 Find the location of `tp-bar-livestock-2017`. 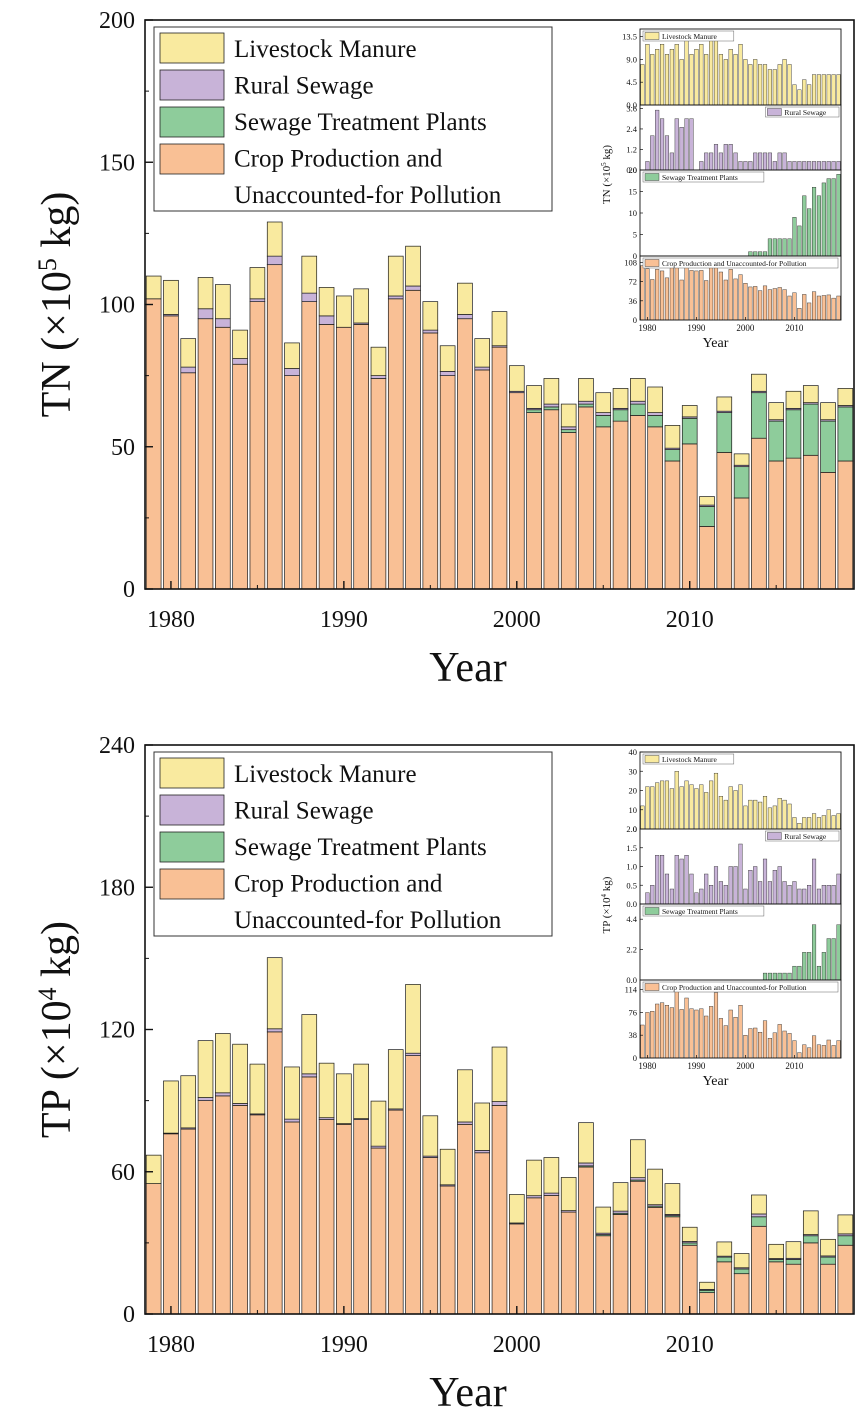

tp-bar-livestock-2017 is located at coordinates (810, 1222).